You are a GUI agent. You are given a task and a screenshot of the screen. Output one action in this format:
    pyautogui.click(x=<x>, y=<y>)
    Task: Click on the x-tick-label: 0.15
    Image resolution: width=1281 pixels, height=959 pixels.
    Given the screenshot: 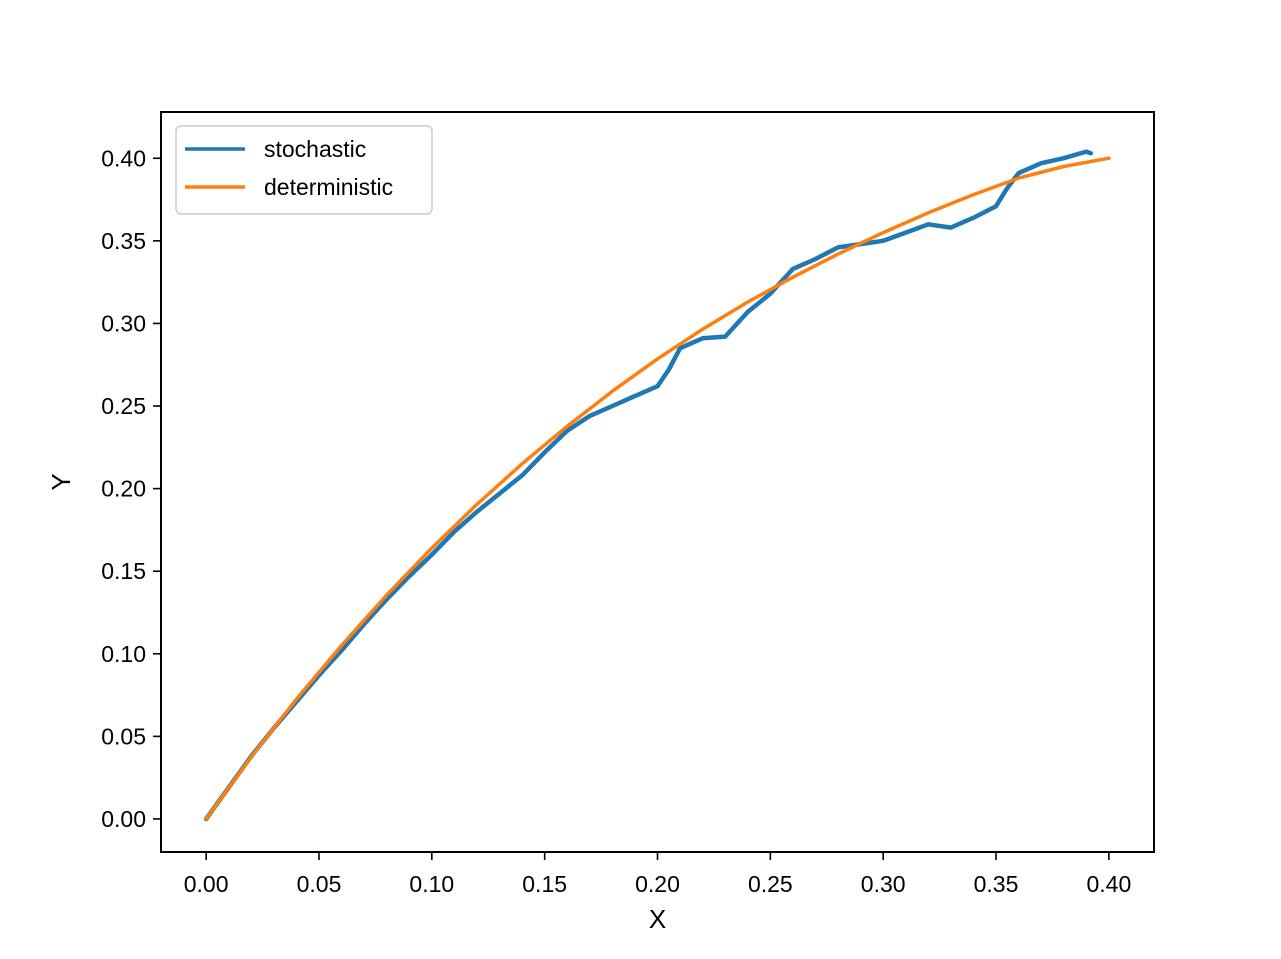 What is the action you would take?
    pyautogui.click(x=544, y=884)
    